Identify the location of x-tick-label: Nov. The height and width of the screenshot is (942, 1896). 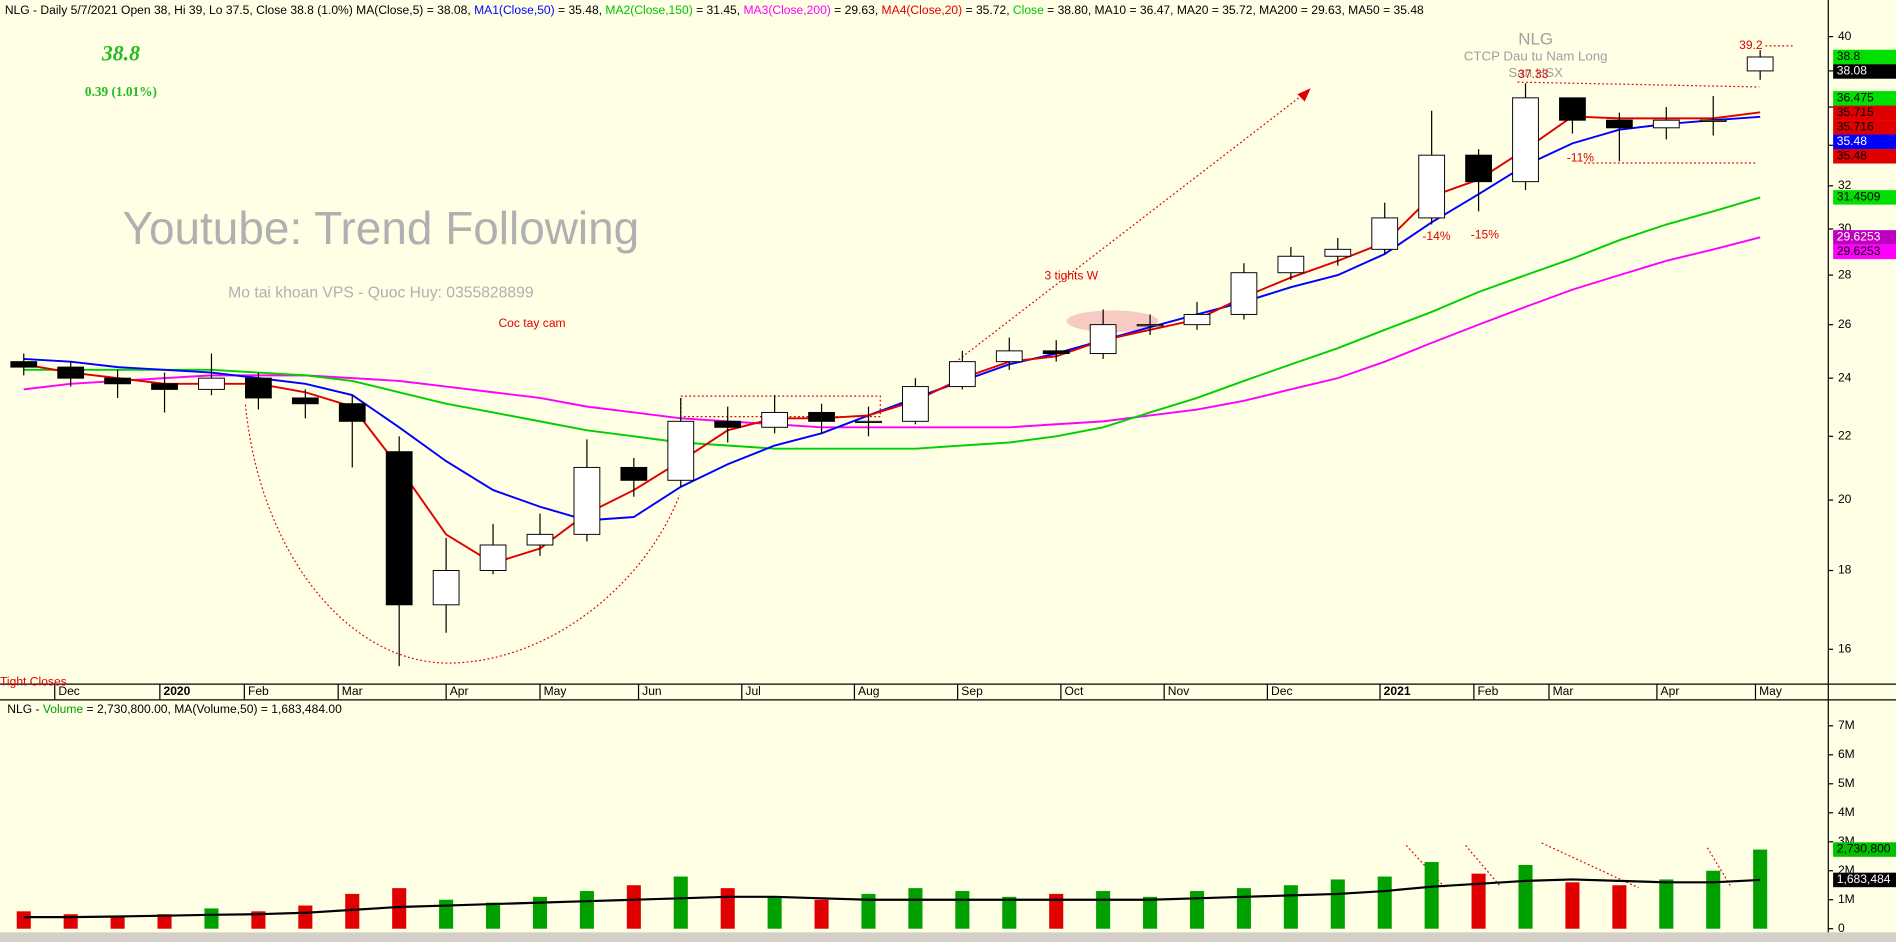
(1178, 691).